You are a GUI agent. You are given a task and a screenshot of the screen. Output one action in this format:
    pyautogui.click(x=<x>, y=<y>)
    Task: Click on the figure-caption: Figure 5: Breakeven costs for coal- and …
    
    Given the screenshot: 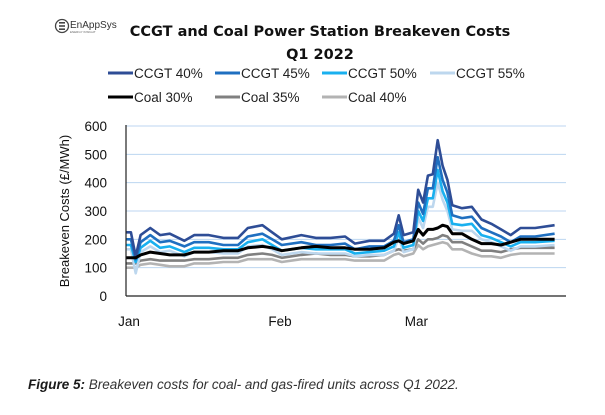 What is the action you would take?
    pyautogui.click(x=243, y=384)
    